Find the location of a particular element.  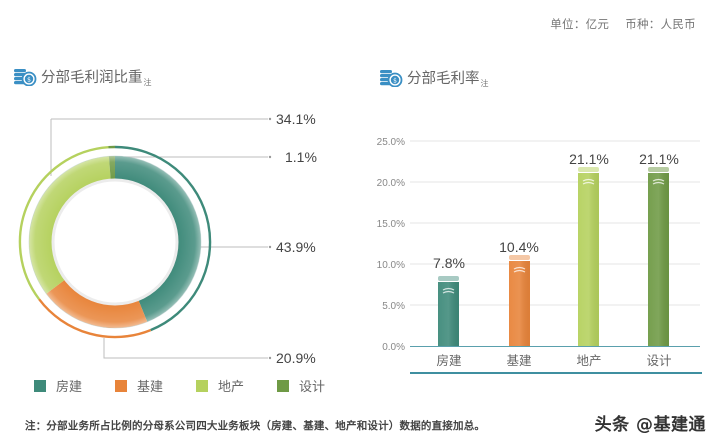

legend-swatch-sheji is located at coordinates (283, 385).